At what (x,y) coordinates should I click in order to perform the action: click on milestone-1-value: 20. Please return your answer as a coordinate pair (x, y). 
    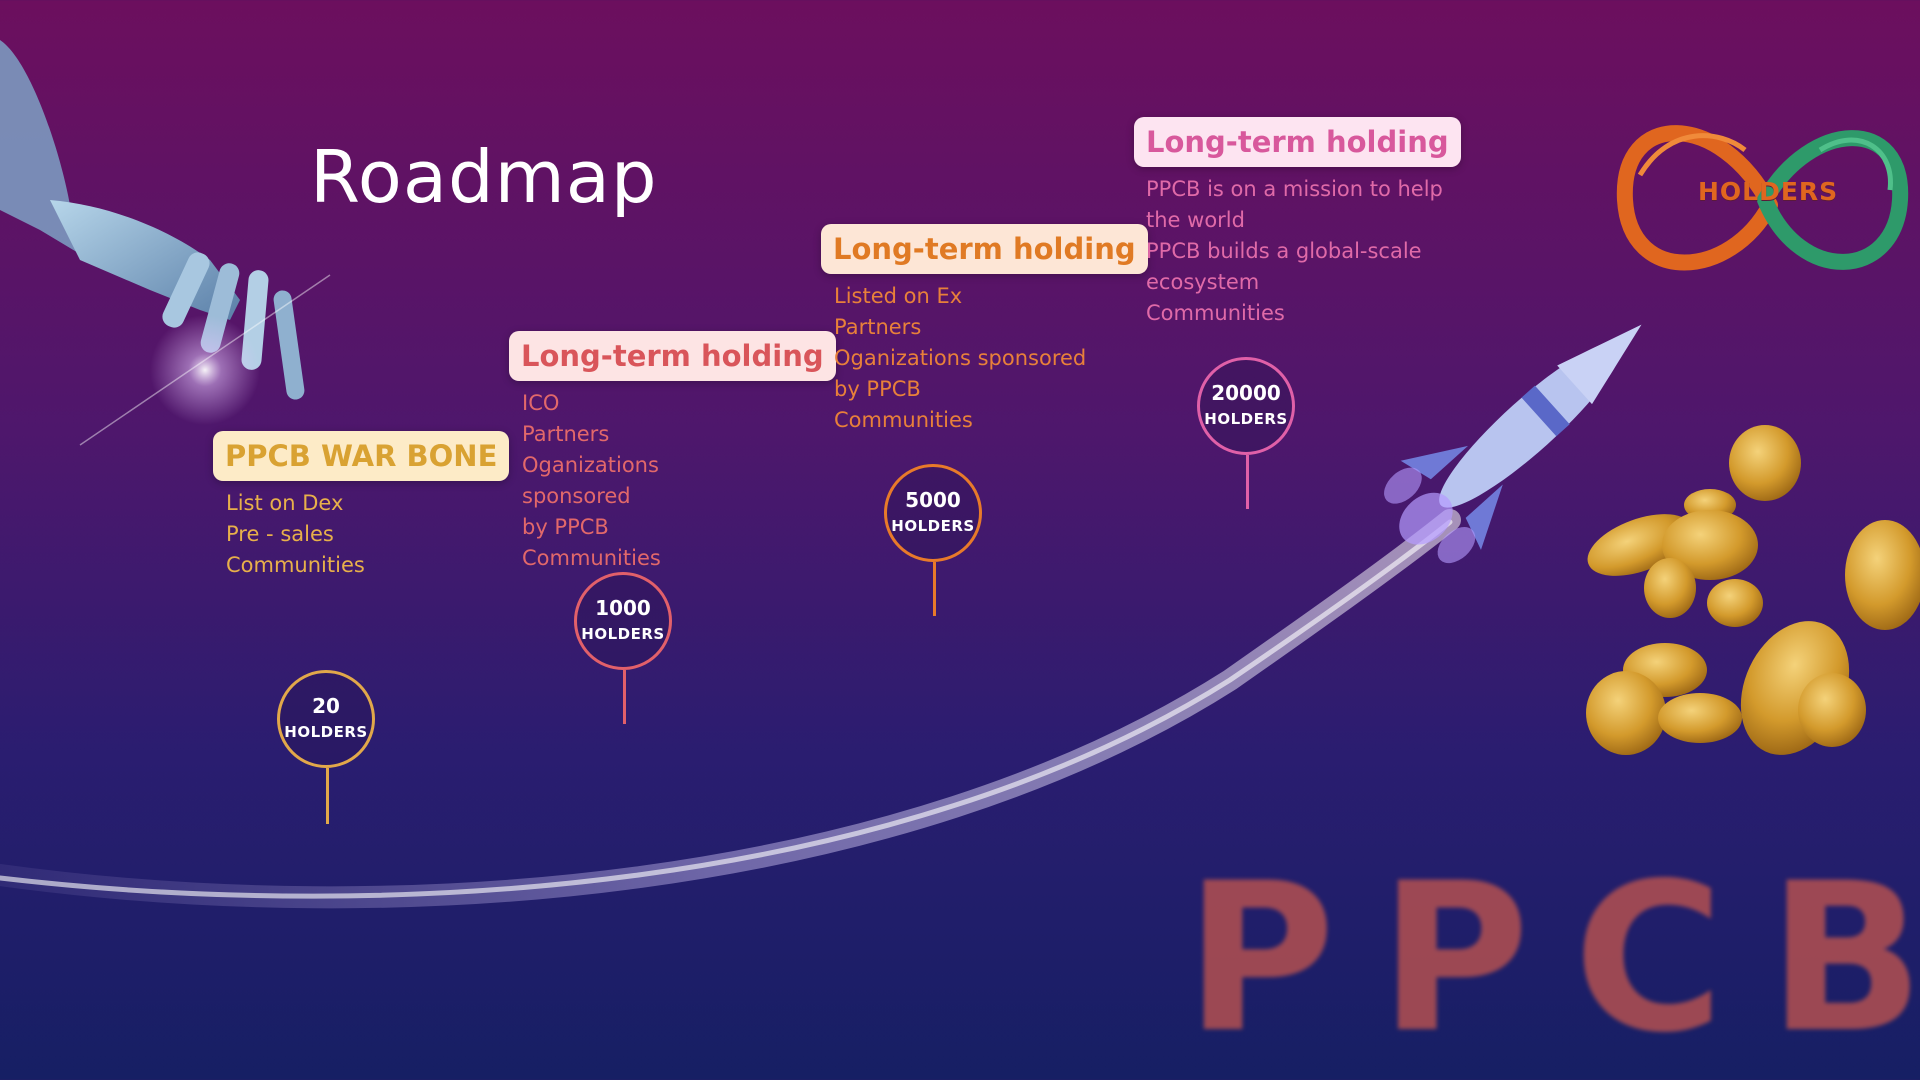
    Looking at the image, I should click on (326, 706).